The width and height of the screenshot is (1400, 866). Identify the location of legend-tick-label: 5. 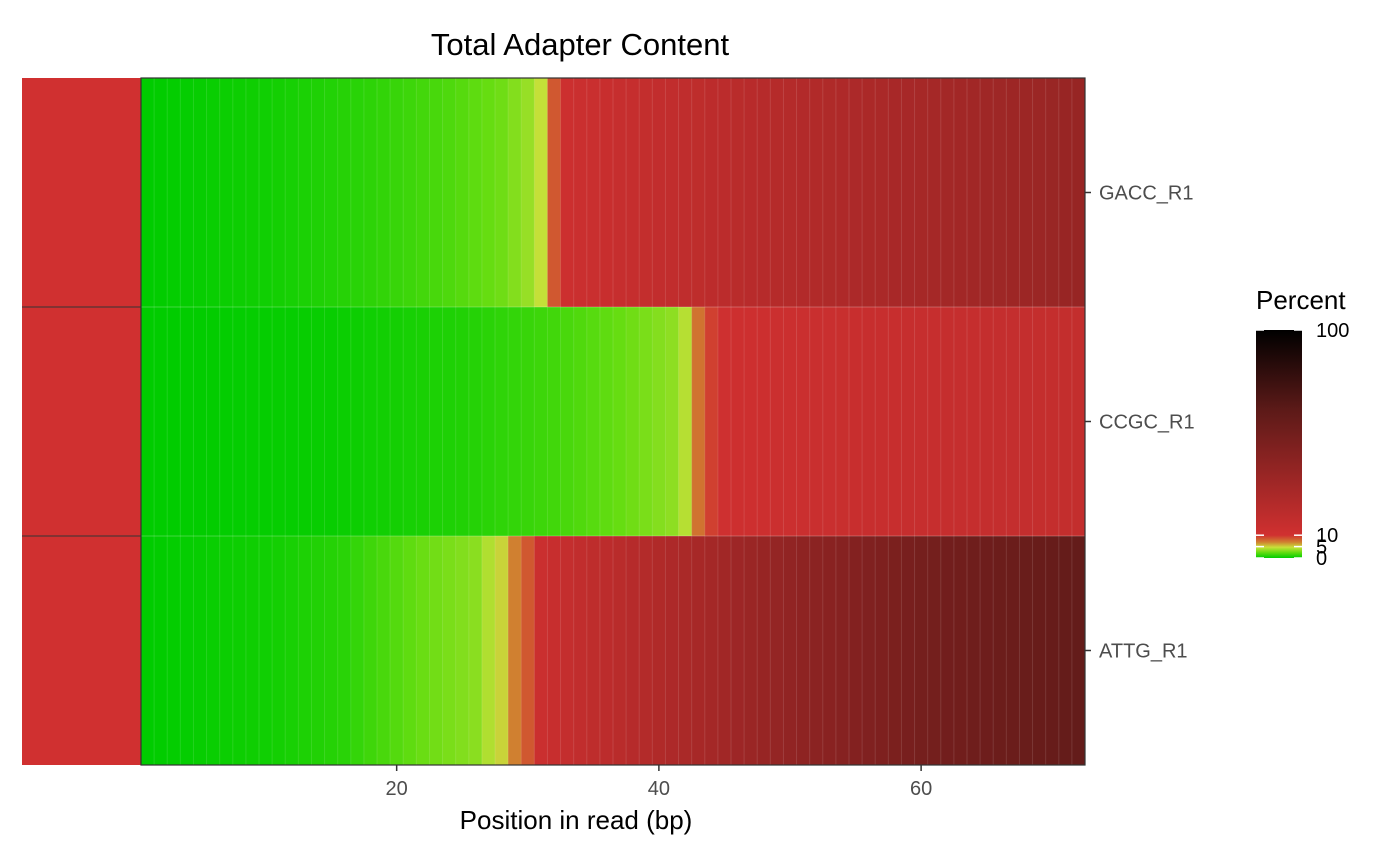
(1321, 548).